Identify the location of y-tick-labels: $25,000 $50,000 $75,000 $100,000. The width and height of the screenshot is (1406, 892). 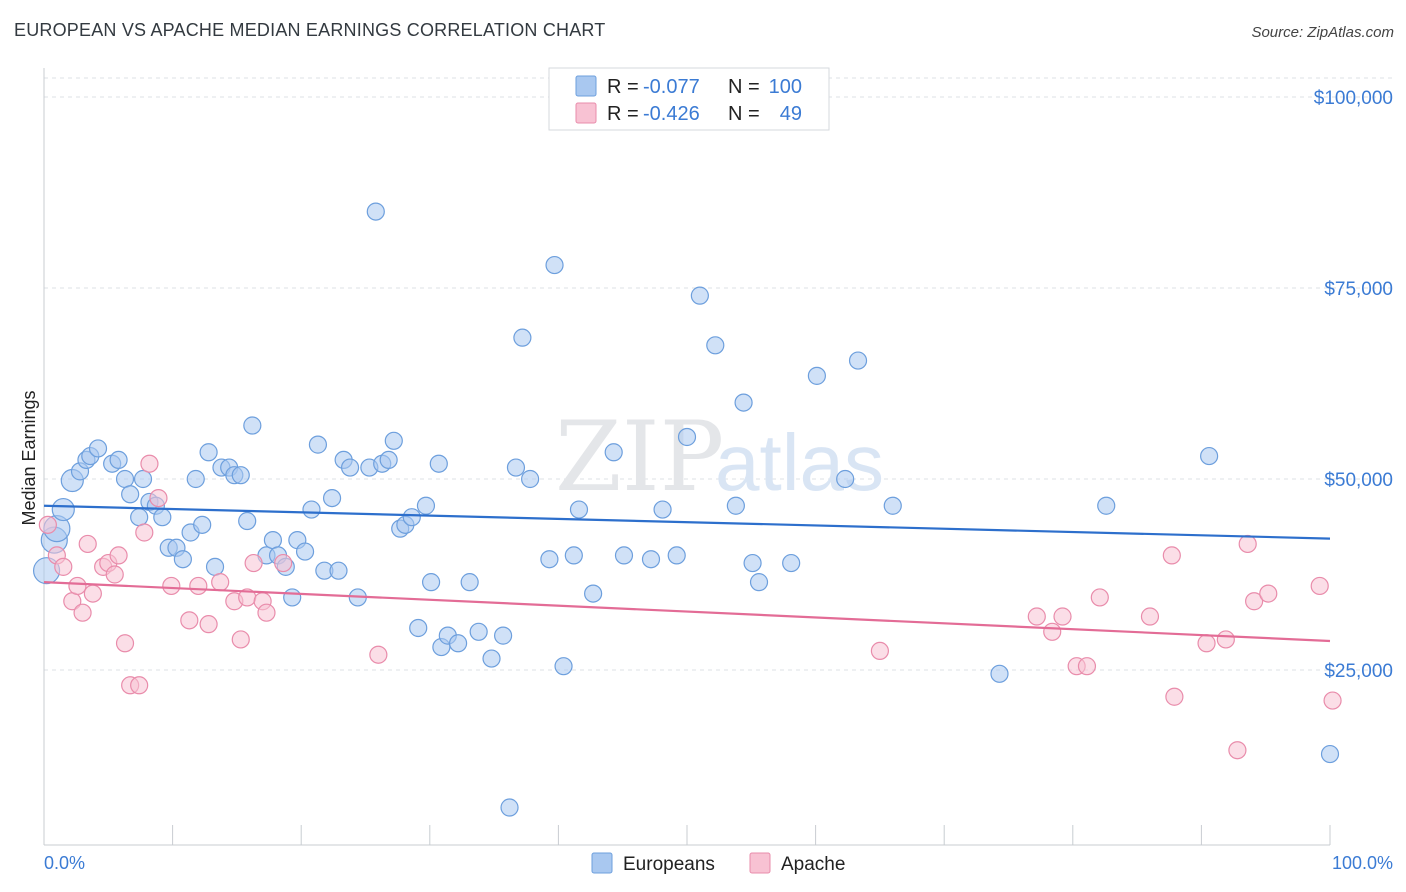
(1353, 385).